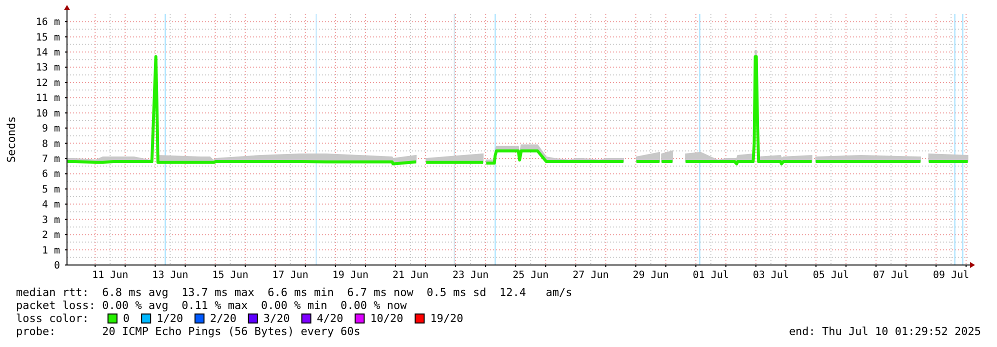 The width and height of the screenshot is (997, 347). Describe the element at coordinates (223, 318) in the screenshot. I see `legend-label: 2/20` at that location.